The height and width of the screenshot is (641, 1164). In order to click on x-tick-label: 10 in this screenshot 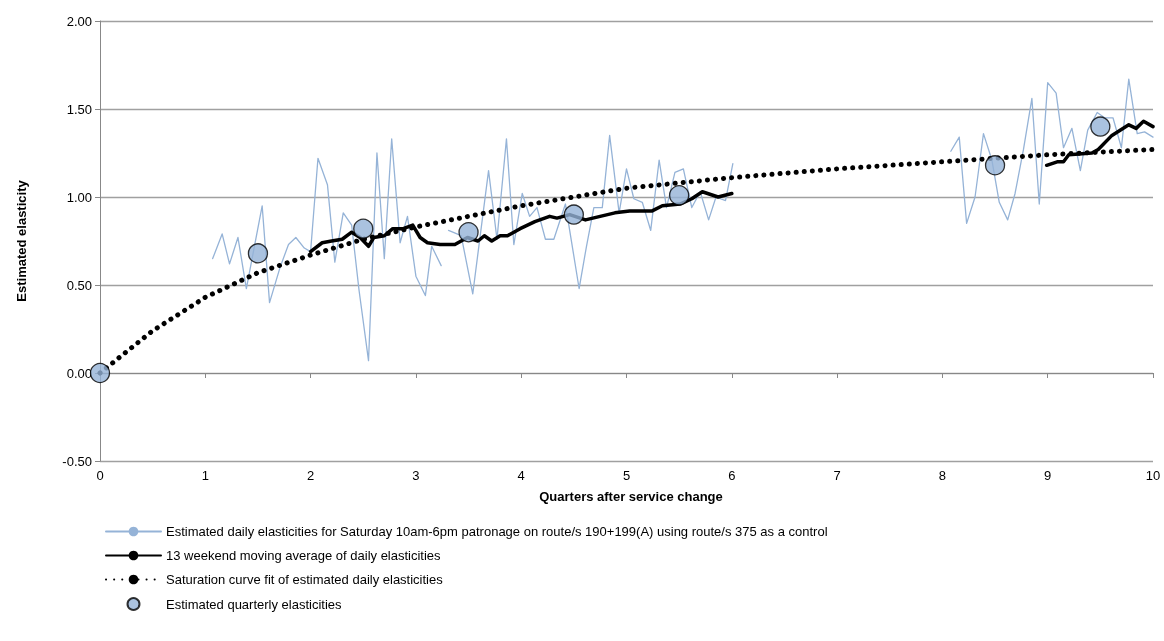, I will do `click(1153, 475)`.